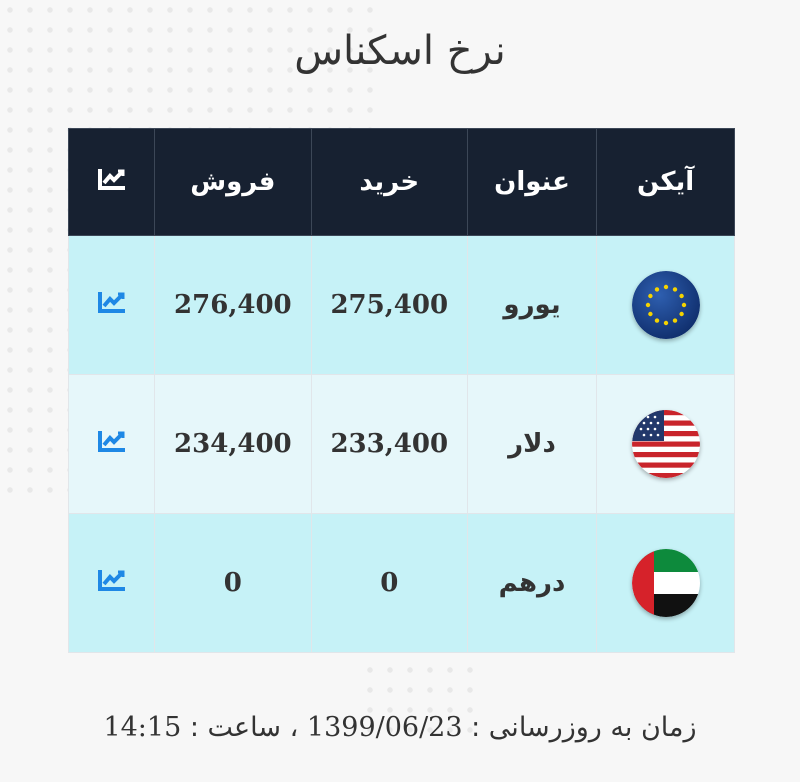  What do you see at coordinates (233, 444) in the screenshot?
I see `sell-price: 234,400` at bounding box center [233, 444].